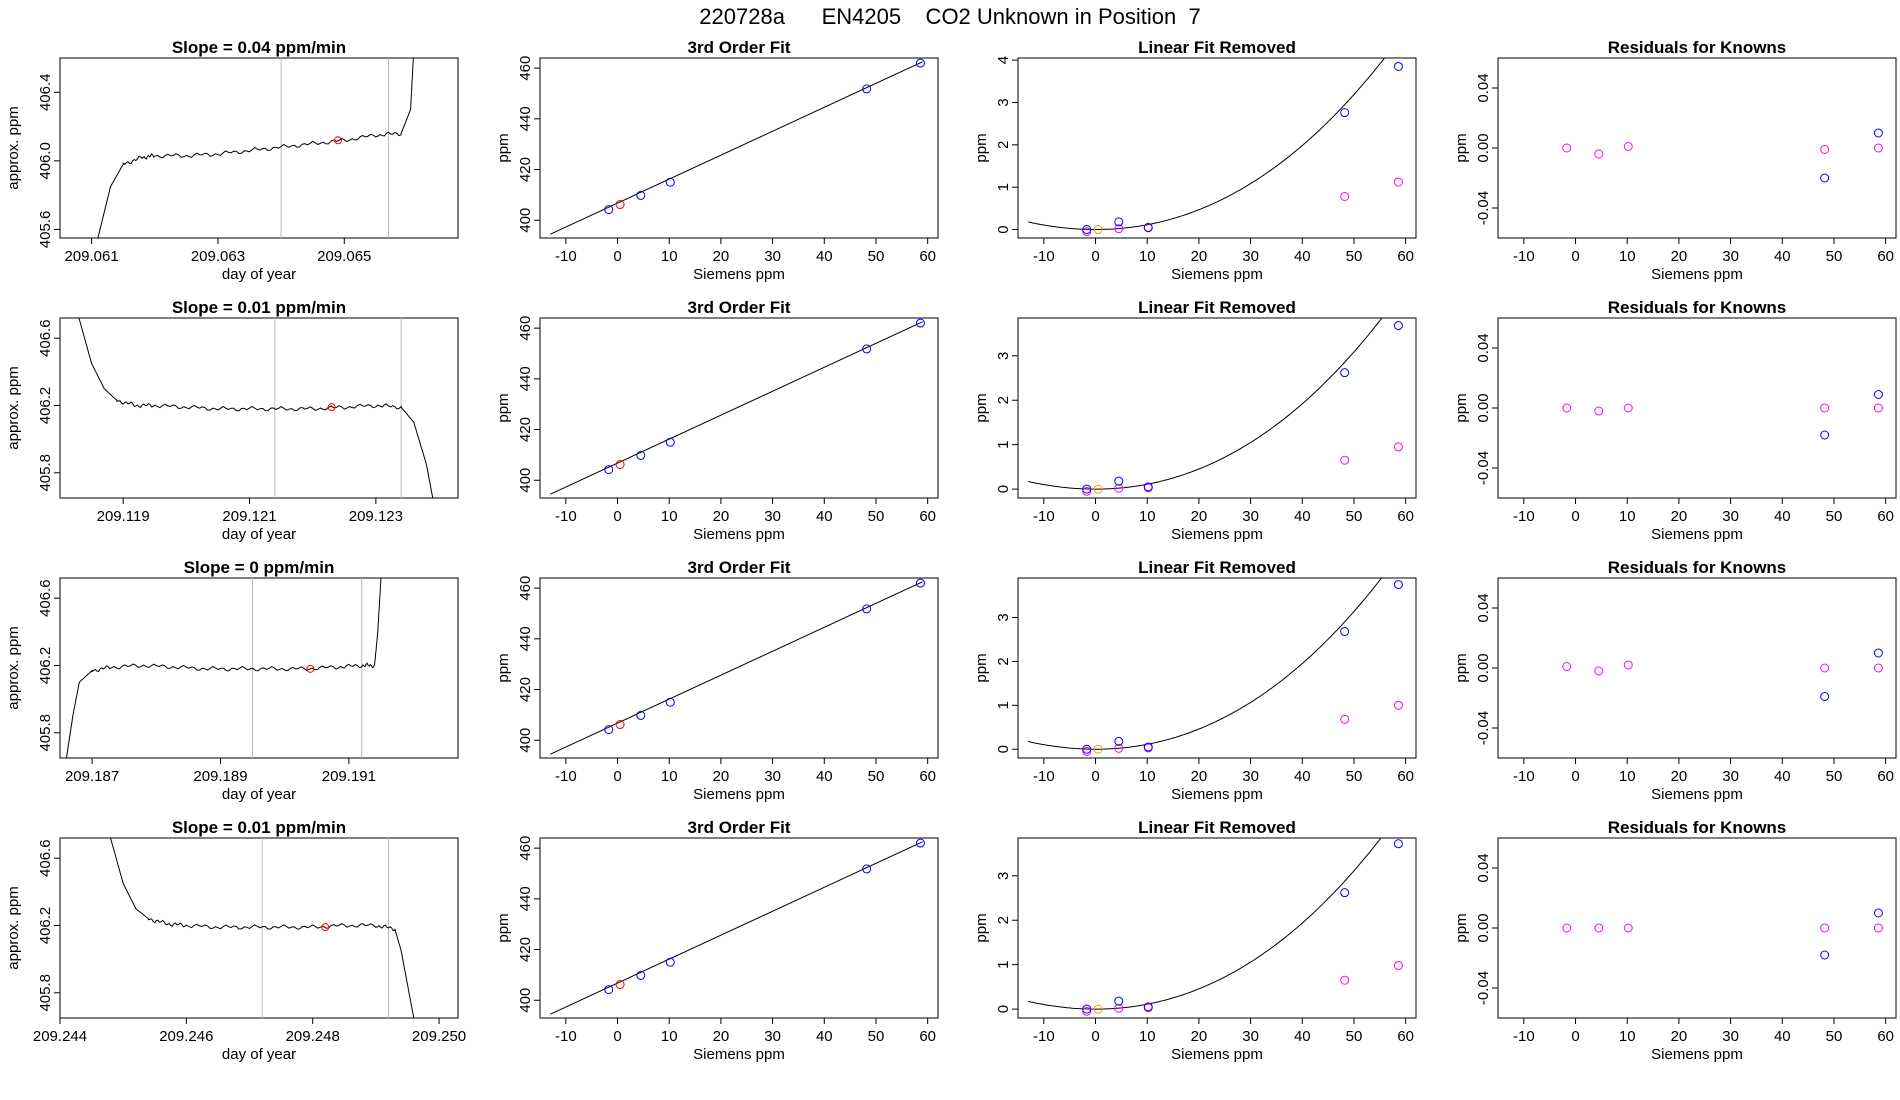  I want to click on x-axis-label: day of year, so click(259, 1054).